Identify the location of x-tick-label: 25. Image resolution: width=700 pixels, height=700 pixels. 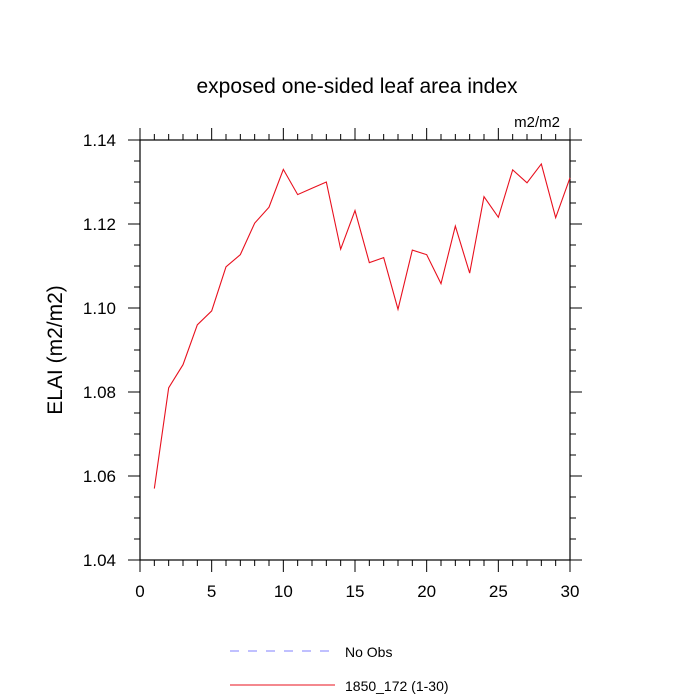
(498, 591).